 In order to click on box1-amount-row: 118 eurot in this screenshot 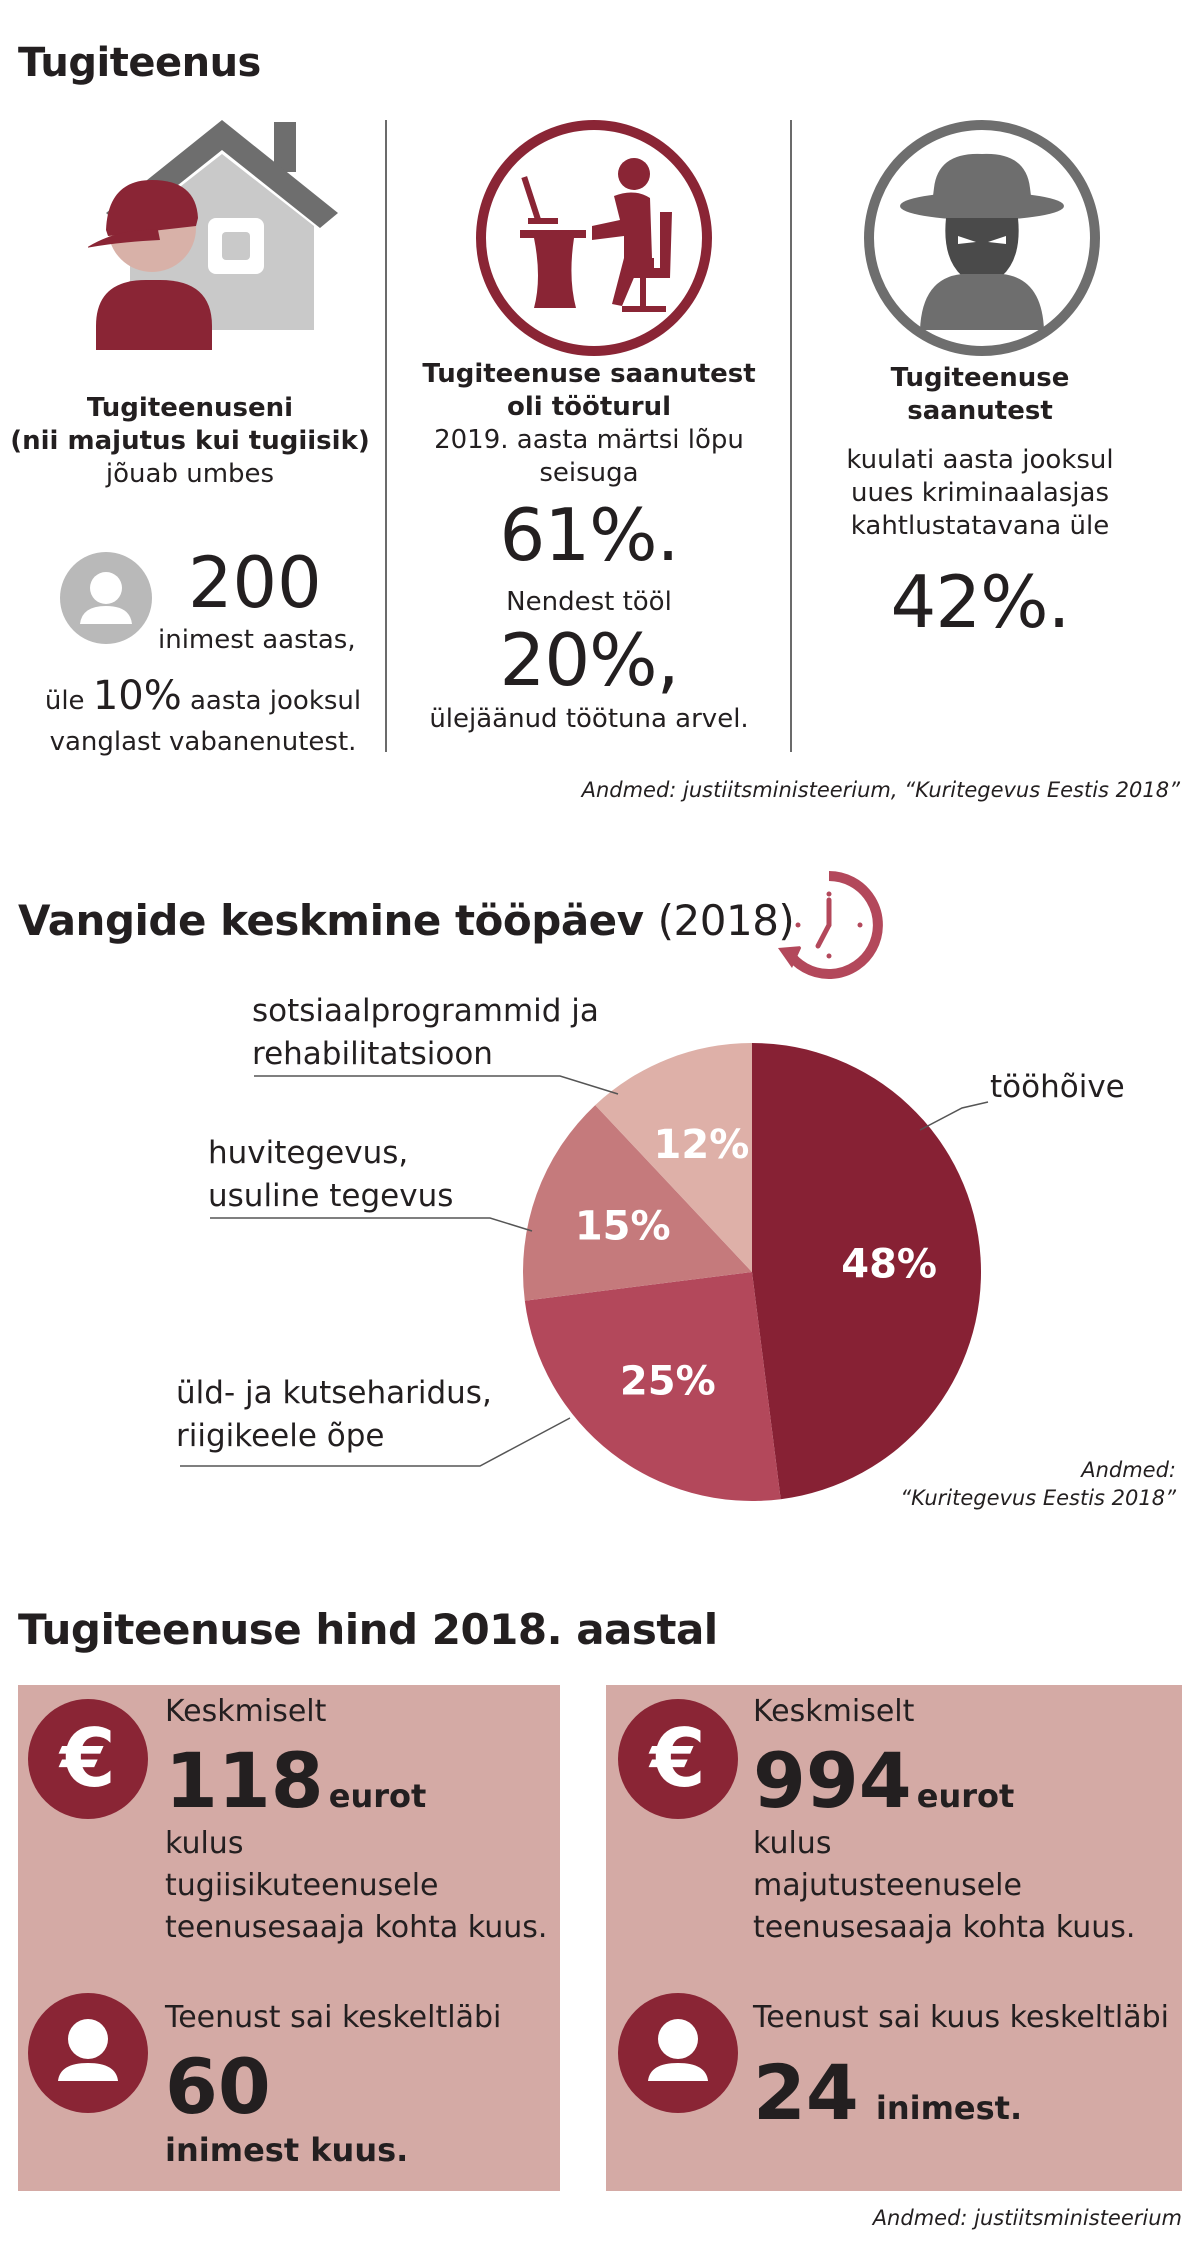, I will do `click(295, 1781)`.